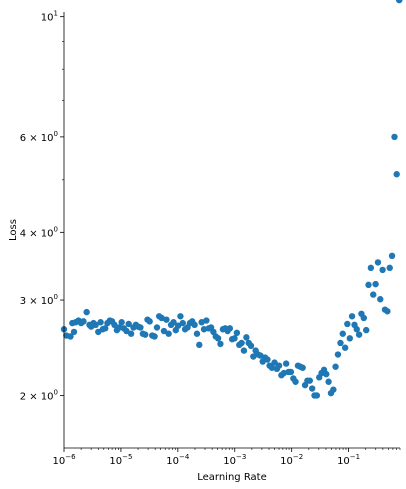  Describe the element at coordinates (39, 300) in the screenshot. I see `y-tick-label: 3 × 100` at that location.